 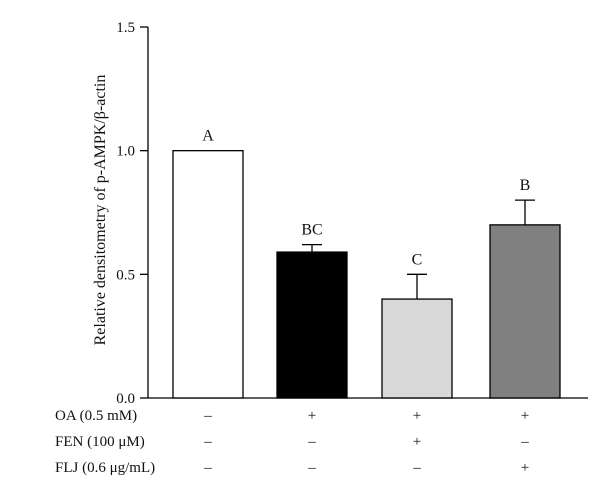 What do you see at coordinates (132, 213) in the screenshot?
I see `y-ticks: 0.0 0.5 1.0 1.5` at bounding box center [132, 213].